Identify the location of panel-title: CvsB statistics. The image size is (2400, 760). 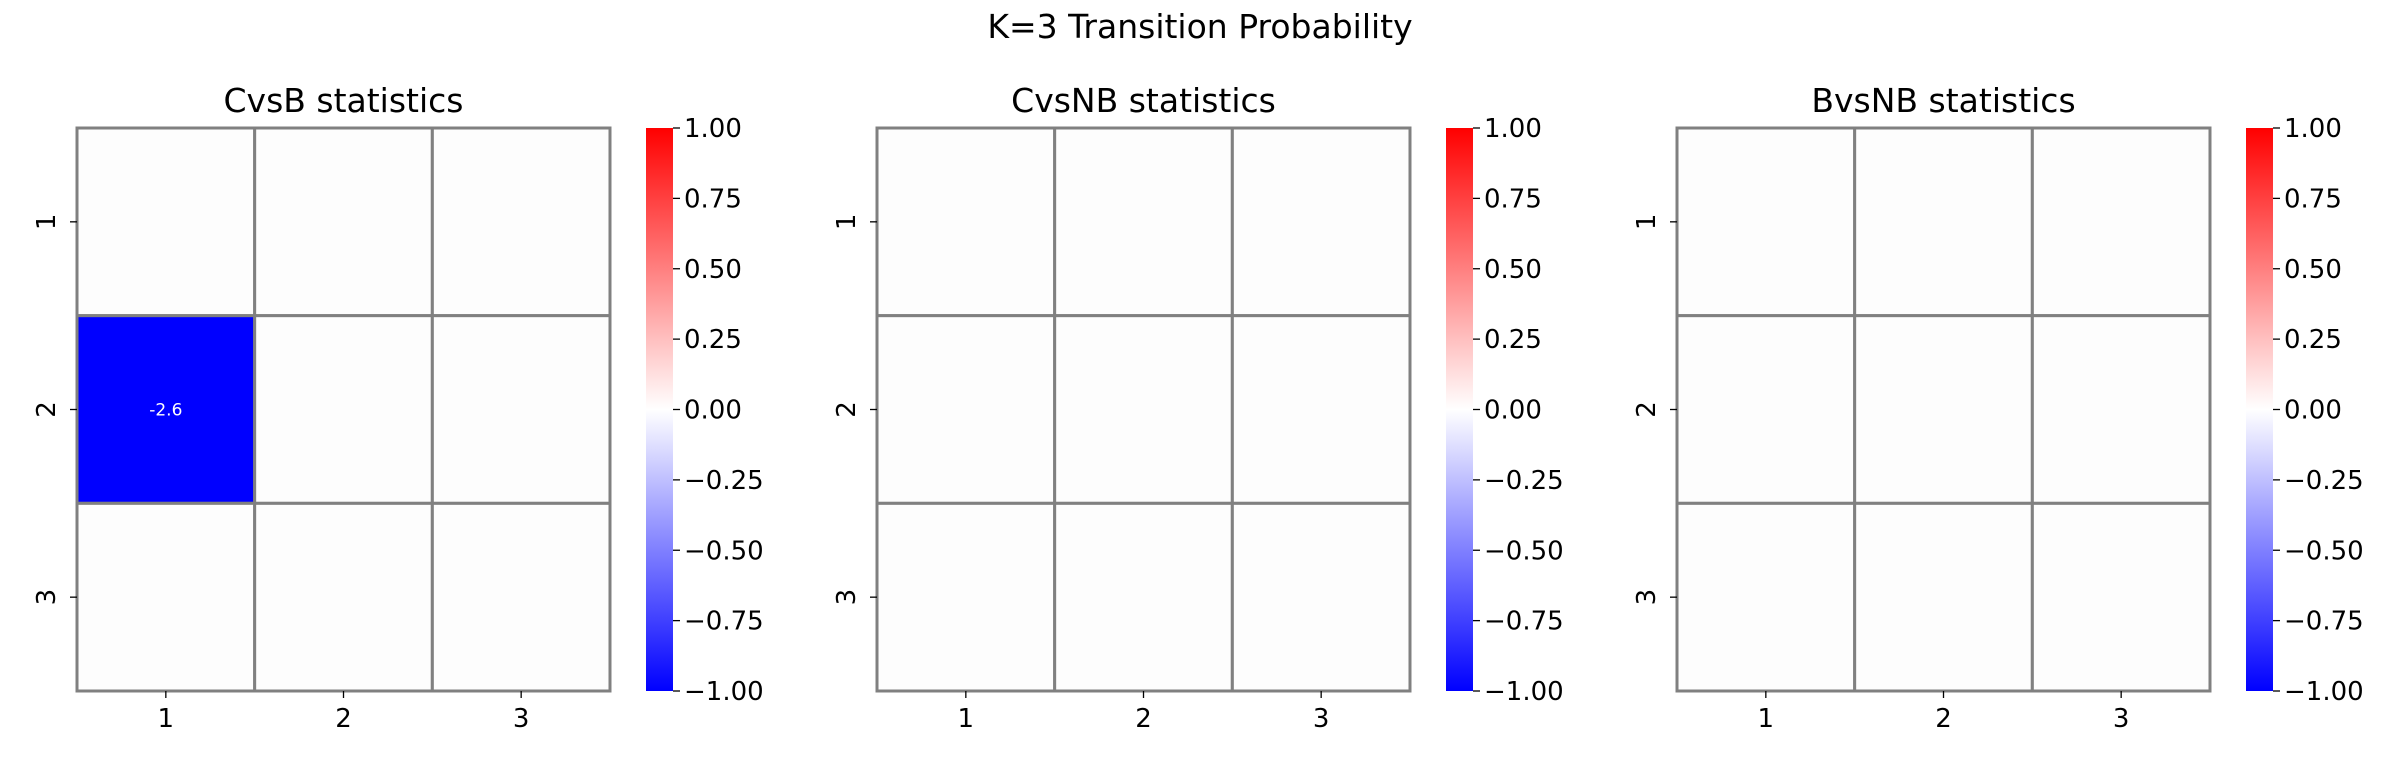
(344, 100).